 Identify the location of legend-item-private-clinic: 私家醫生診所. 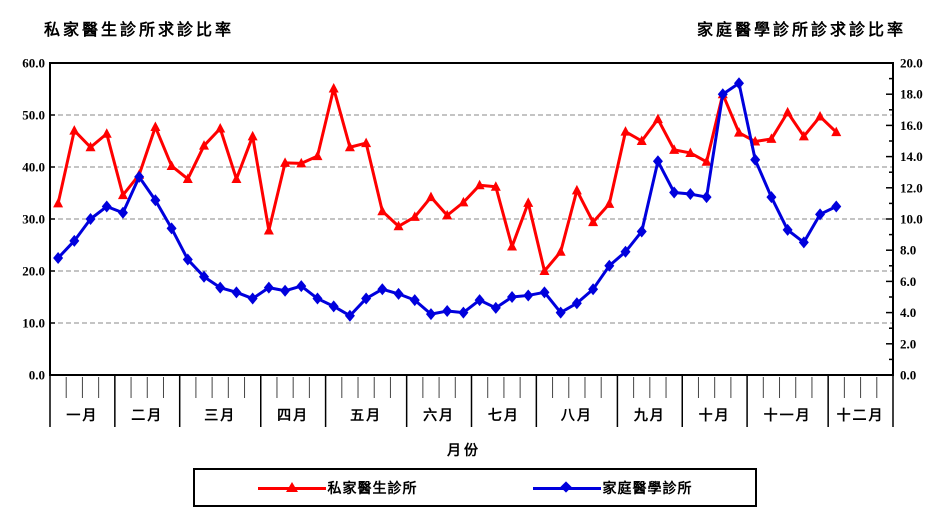
(337, 488).